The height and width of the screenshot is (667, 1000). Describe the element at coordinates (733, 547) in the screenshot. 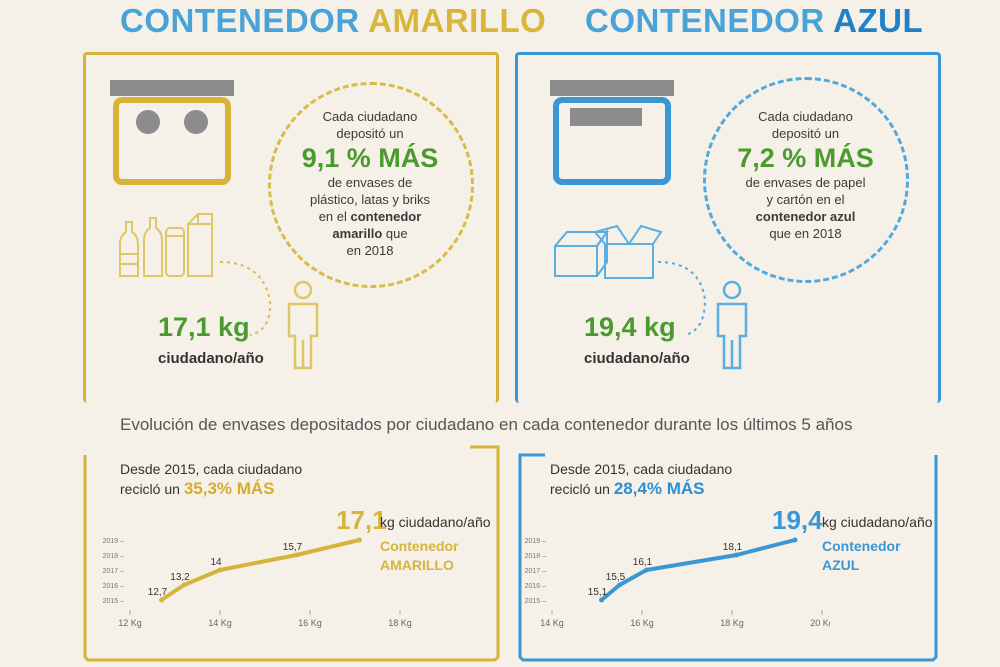

I see `blue-chart-data-label-2018: 18,1` at that location.